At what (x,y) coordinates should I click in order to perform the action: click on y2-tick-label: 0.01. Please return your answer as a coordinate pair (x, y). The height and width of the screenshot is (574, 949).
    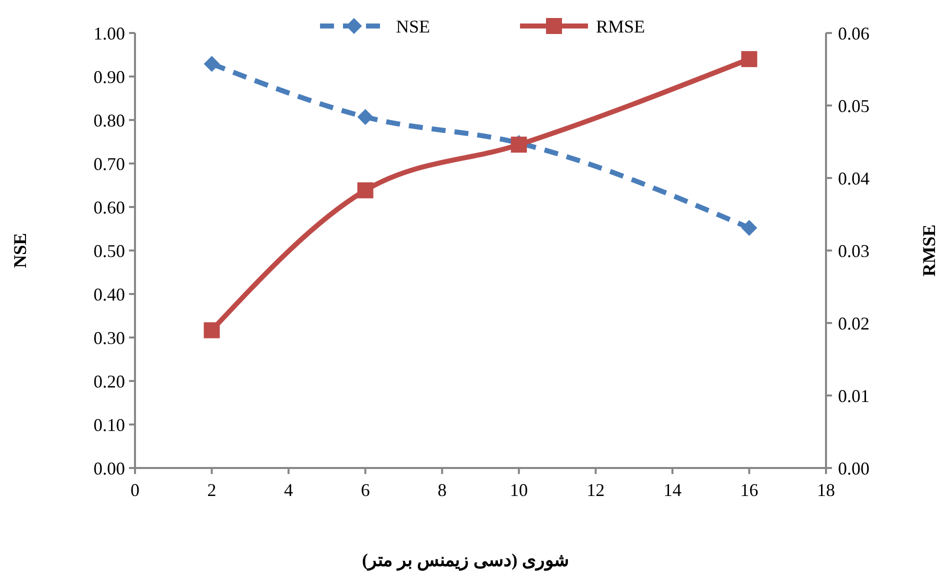
    Looking at the image, I should click on (854, 396).